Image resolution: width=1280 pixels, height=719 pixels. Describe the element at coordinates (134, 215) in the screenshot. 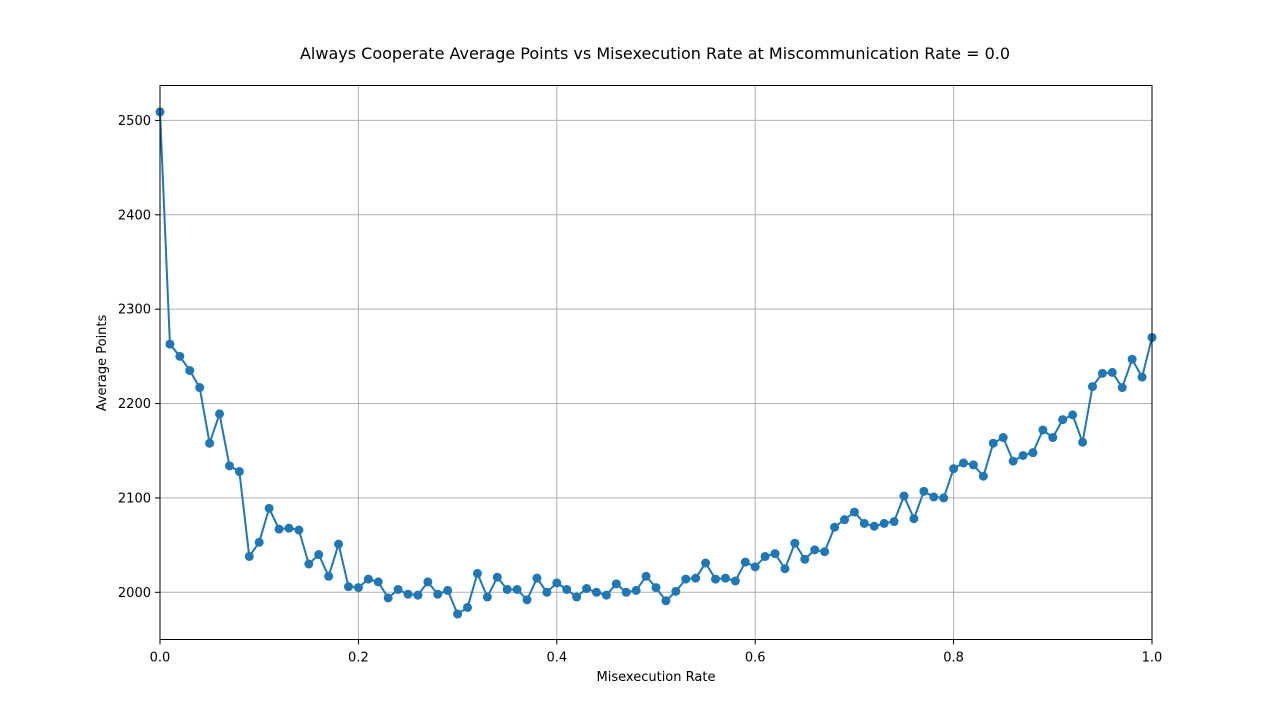

I see `y-tick-label: 2400` at that location.